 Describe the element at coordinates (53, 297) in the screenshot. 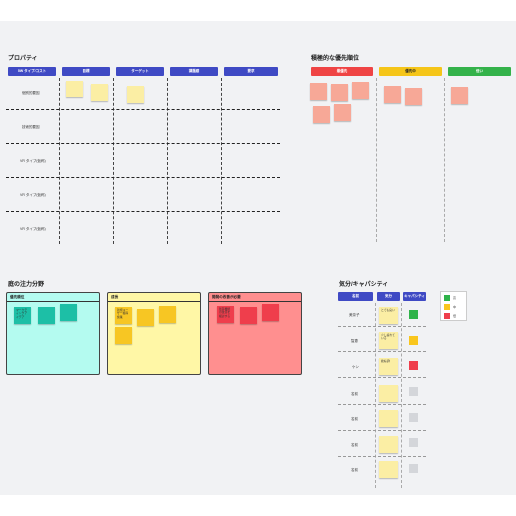

I see `focus-panel-title: 優先順位` at that location.